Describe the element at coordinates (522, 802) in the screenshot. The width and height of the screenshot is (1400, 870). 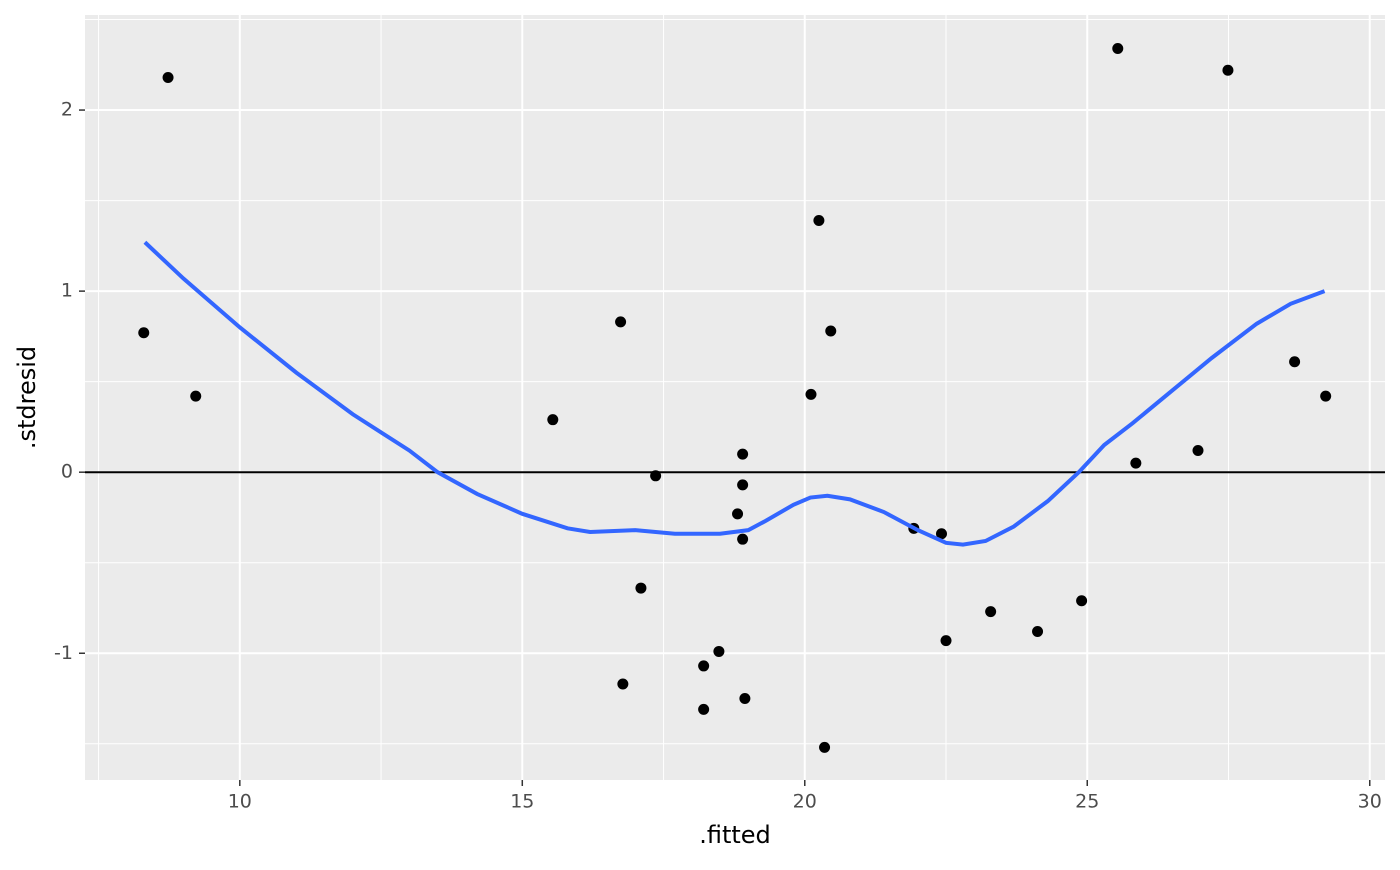
I see `x-tick-label: 15` at that location.